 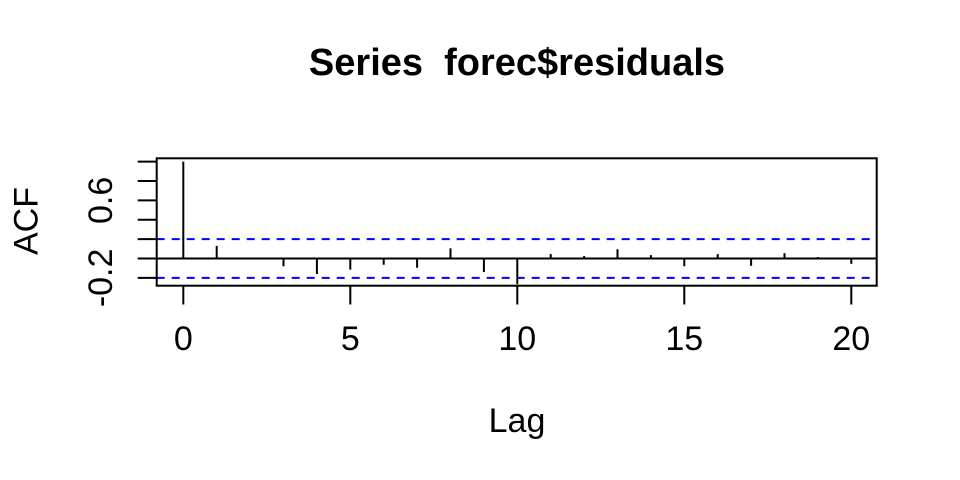 What do you see at coordinates (851, 339) in the screenshot?
I see `x-tick-label: 20` at bounding box center [851, 339].